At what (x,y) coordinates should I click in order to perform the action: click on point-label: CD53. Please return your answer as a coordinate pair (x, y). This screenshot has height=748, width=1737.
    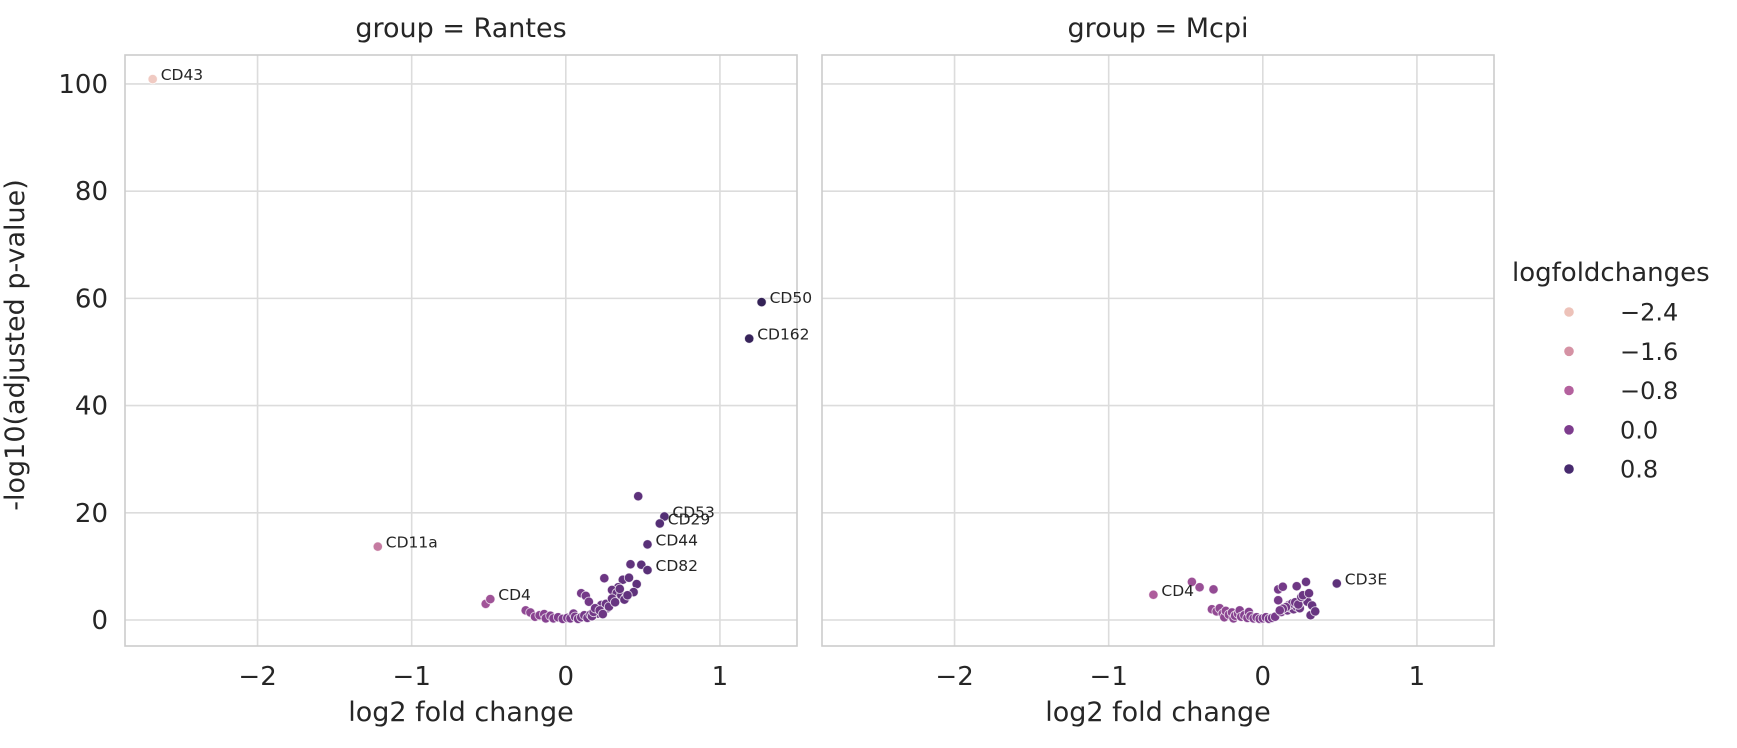
    Looking at the image, I should click on (693, 513).